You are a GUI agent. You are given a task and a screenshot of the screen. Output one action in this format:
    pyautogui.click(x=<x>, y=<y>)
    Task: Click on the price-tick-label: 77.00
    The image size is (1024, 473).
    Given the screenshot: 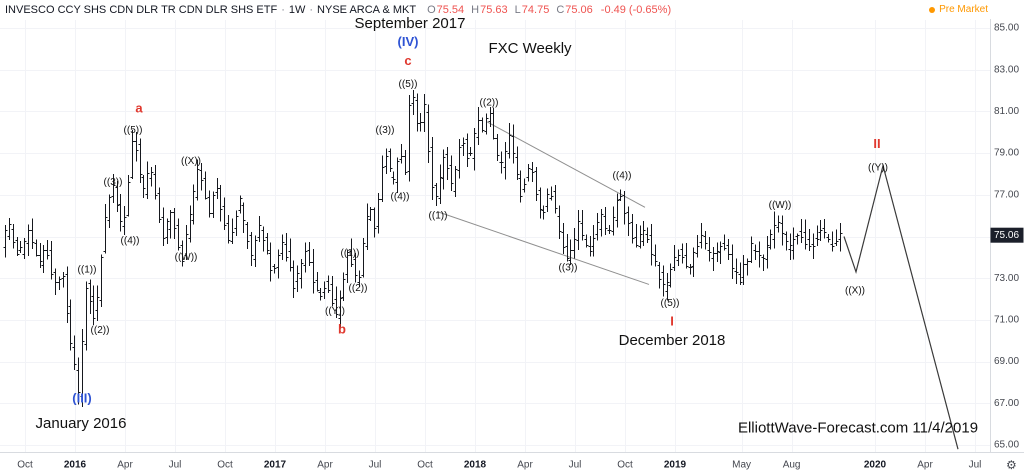 What is the action you would take?
    pyautogui.click(x=1006, y=194)
    